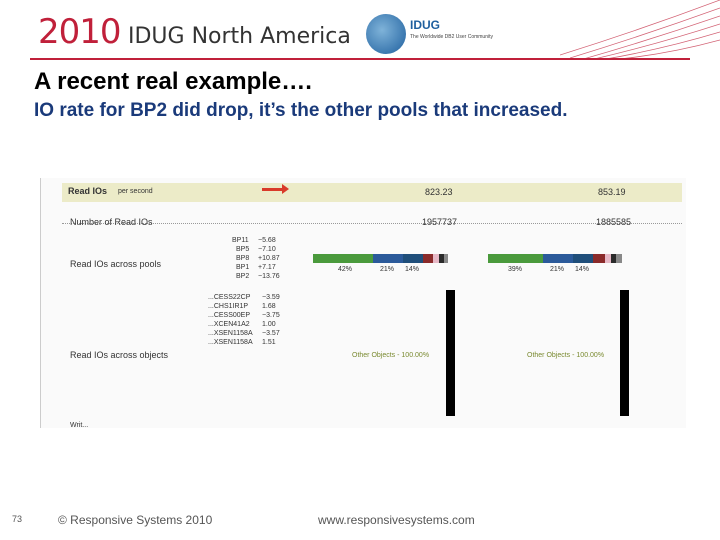 This screenshot has height=540, width=720. What do you see at coordinates (271, 297) in the screenshot?
I see `object-delta: −3.59` at bounding box center [271, 297].